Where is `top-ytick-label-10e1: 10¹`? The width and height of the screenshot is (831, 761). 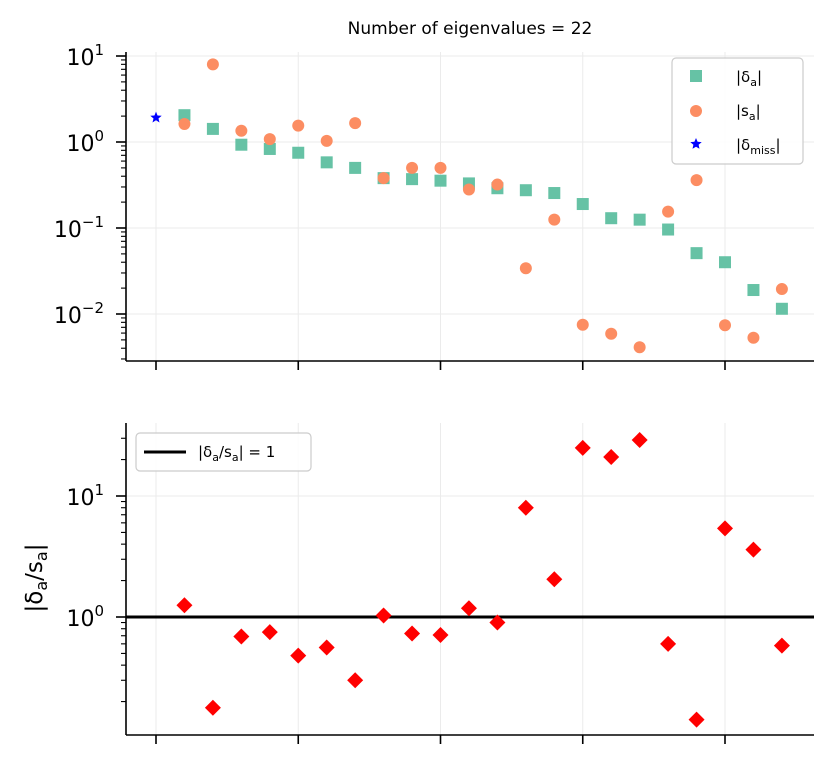 top-ytick-label-10e1: 10¹ is located at coordinates (85, 56).